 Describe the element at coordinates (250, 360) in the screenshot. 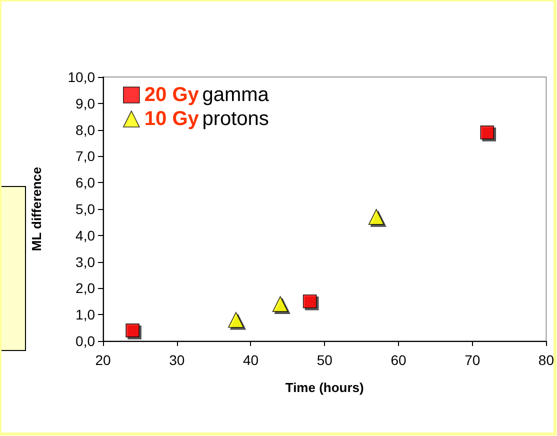

I see `x-tick-label: 40` at that location.